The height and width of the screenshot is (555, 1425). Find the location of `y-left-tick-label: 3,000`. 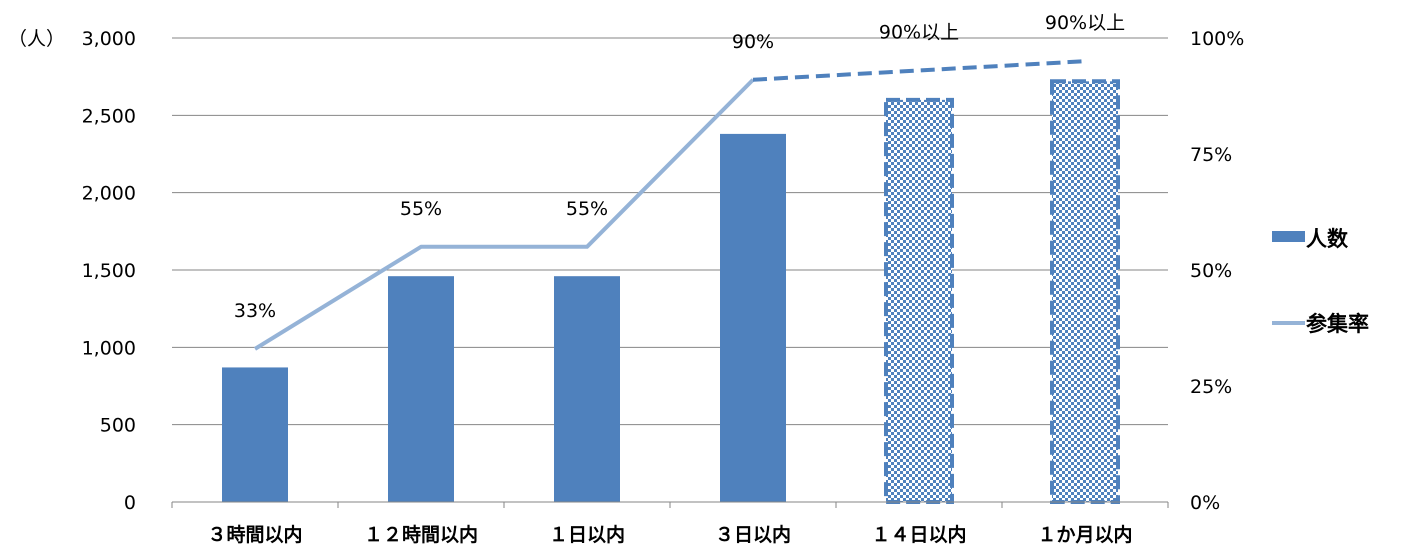

y-left-tick-label: 3,000 is located at coordinates (109, 39).